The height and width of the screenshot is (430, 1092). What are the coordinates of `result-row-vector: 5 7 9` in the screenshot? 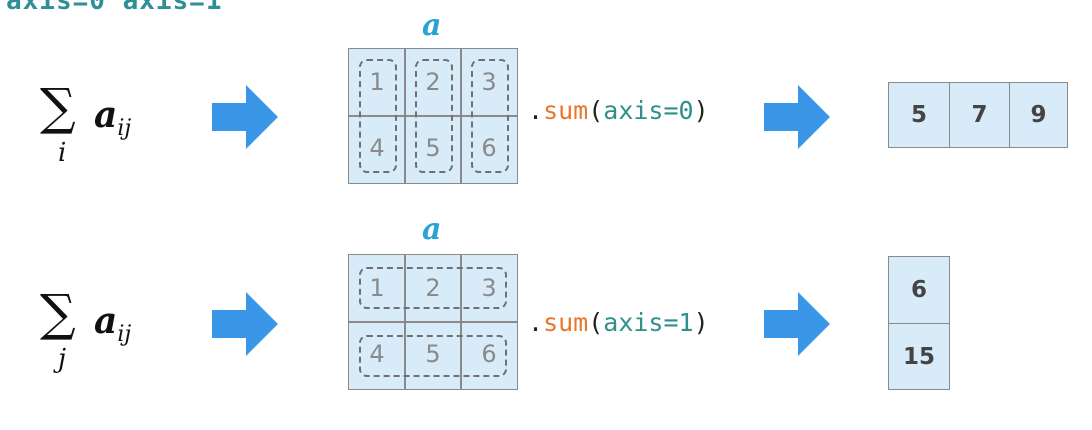 It's located at (978, 115).